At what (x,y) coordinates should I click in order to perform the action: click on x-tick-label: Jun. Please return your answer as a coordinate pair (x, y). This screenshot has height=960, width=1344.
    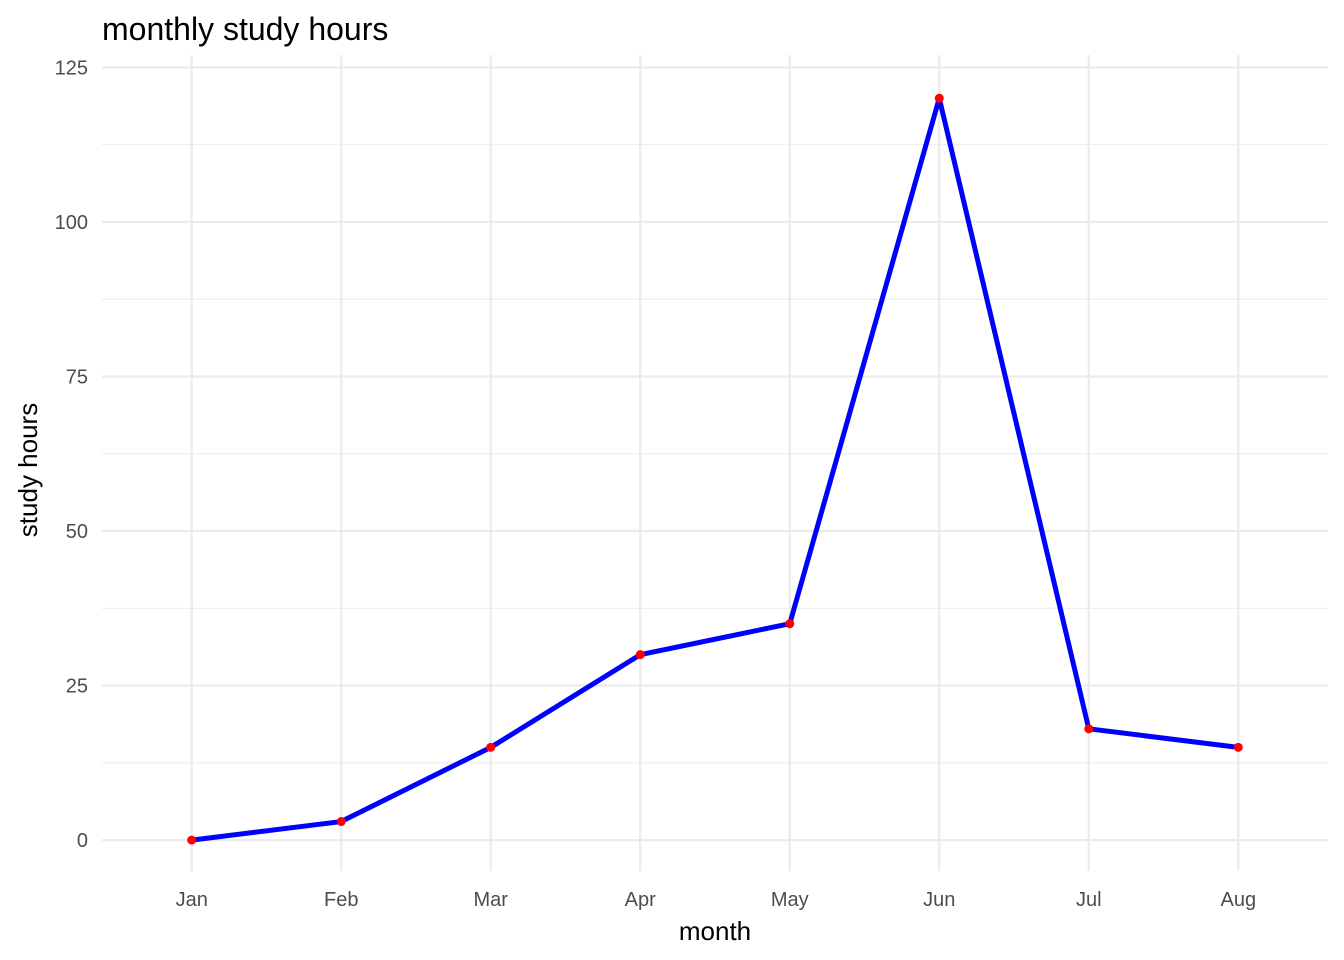
    Looking at the image, I should click on (939, 900).